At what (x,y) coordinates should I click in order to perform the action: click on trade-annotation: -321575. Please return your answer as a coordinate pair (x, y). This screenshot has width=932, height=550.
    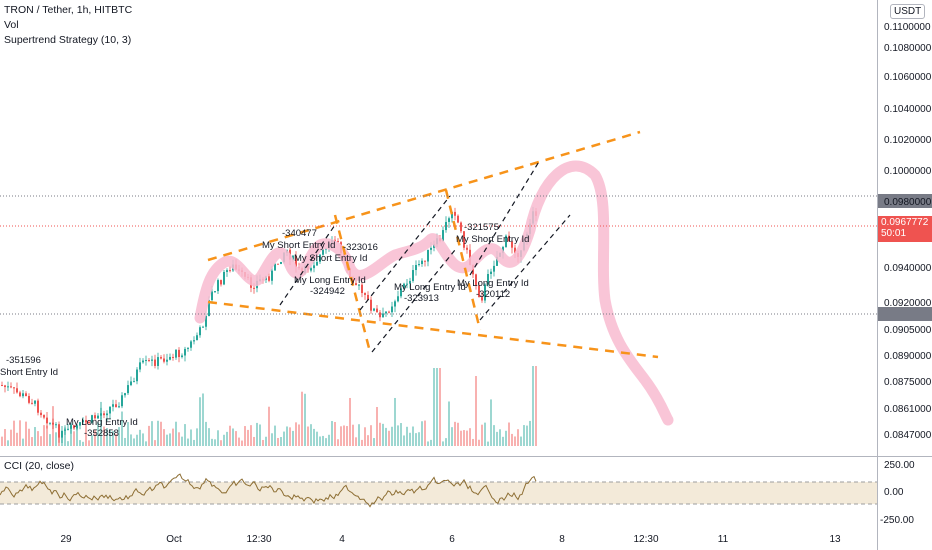
    Looking at the image, I should click on (481, 227).